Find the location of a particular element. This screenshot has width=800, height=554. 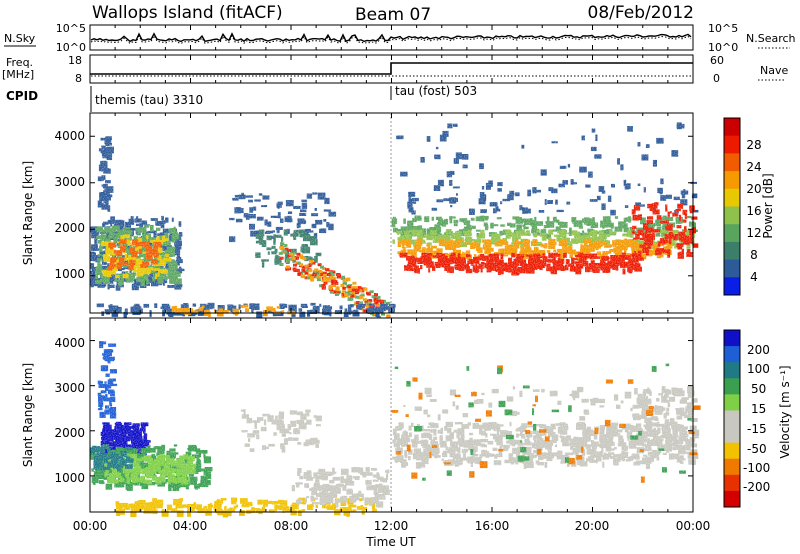

power-cb-tick-20: 20 is located at coordinates (753, 189).